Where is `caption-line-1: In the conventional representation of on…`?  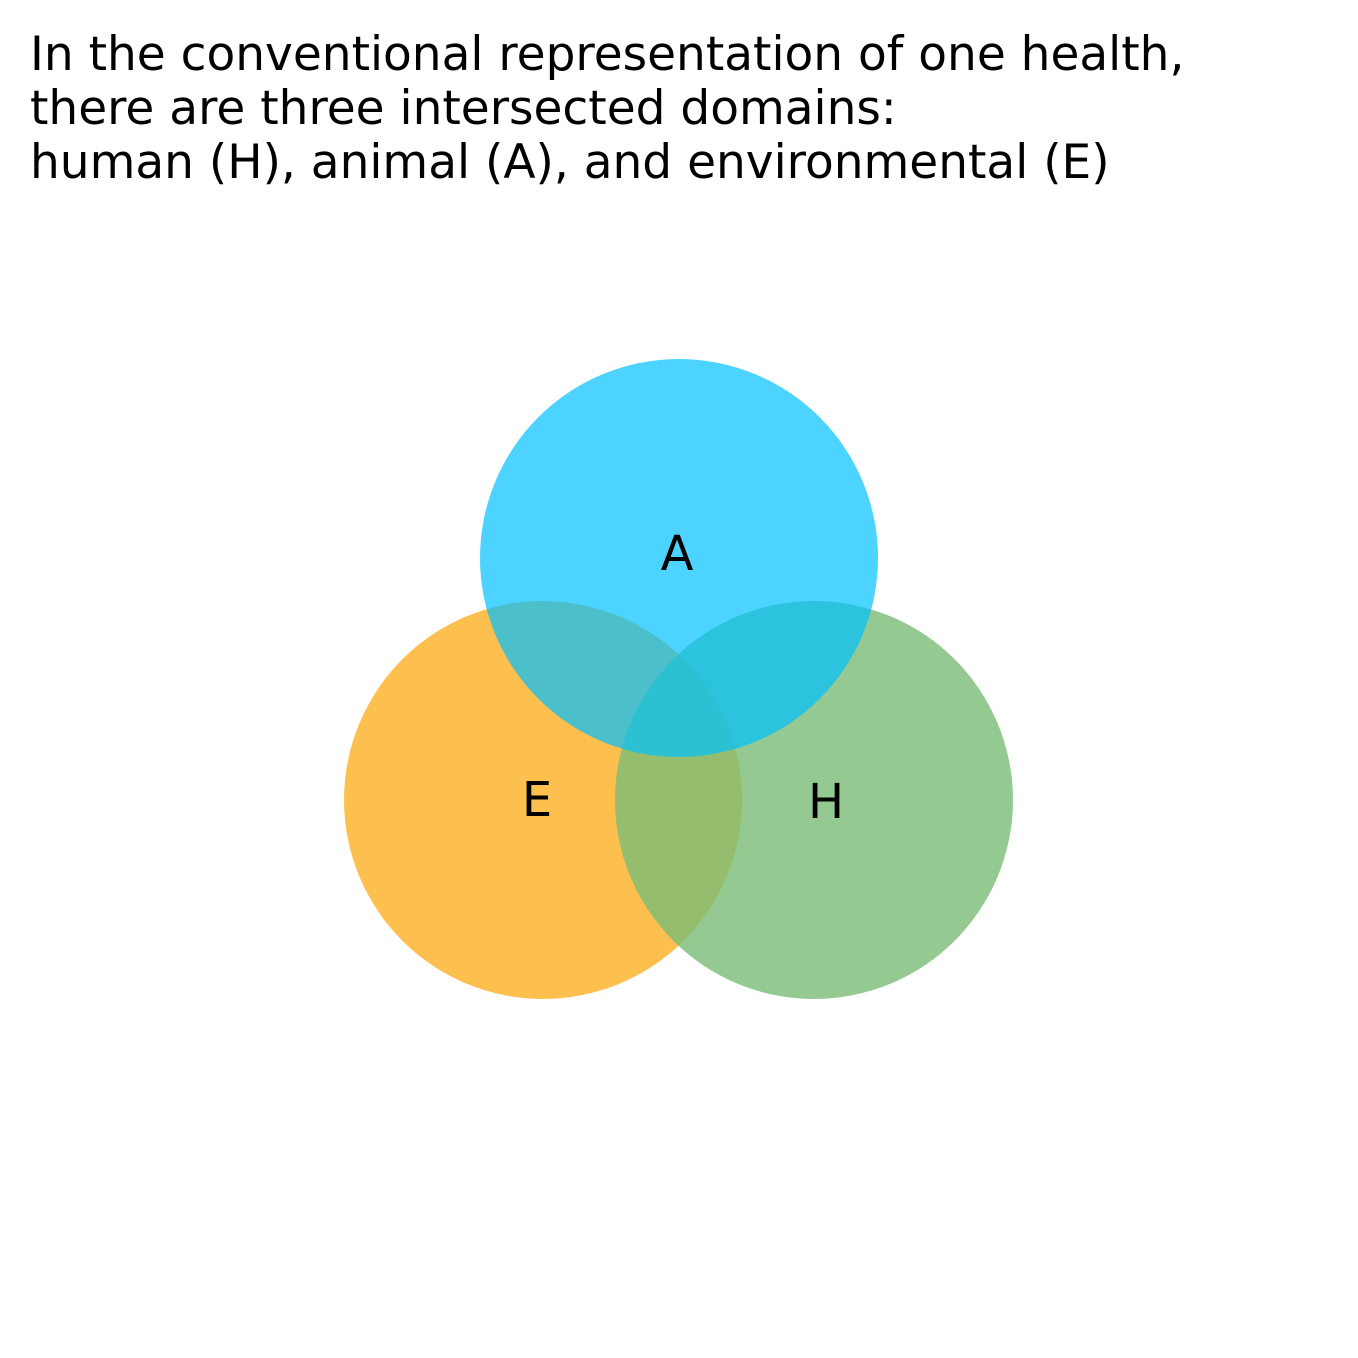 caption-line-1: In the conventional representation of on… is located at coordinates (607, 54).